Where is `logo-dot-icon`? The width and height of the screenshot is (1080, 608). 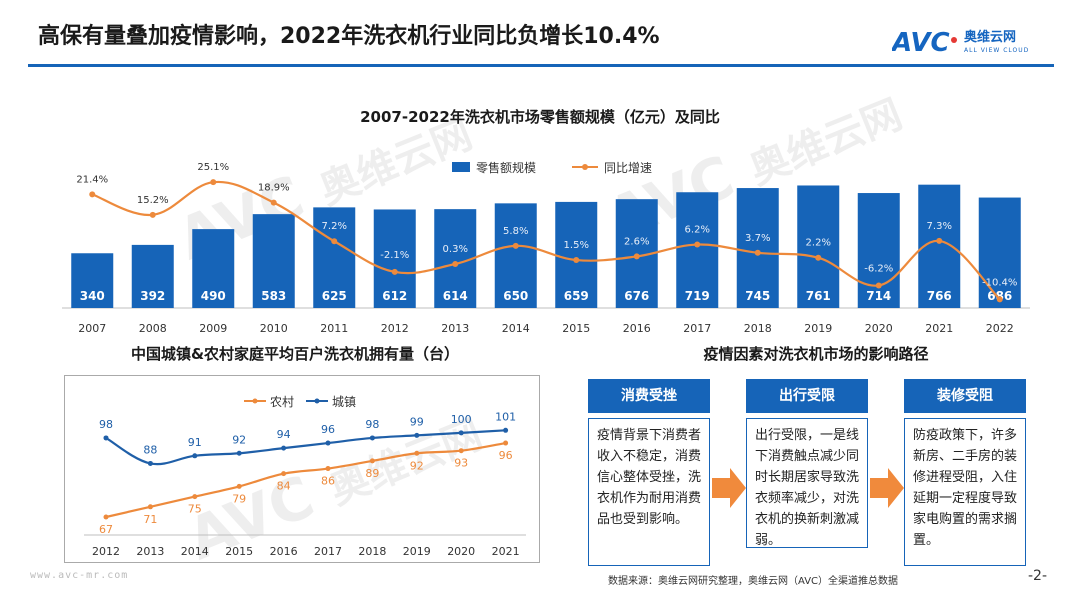 logo-dot-icon is located at coordinates (954, 40).